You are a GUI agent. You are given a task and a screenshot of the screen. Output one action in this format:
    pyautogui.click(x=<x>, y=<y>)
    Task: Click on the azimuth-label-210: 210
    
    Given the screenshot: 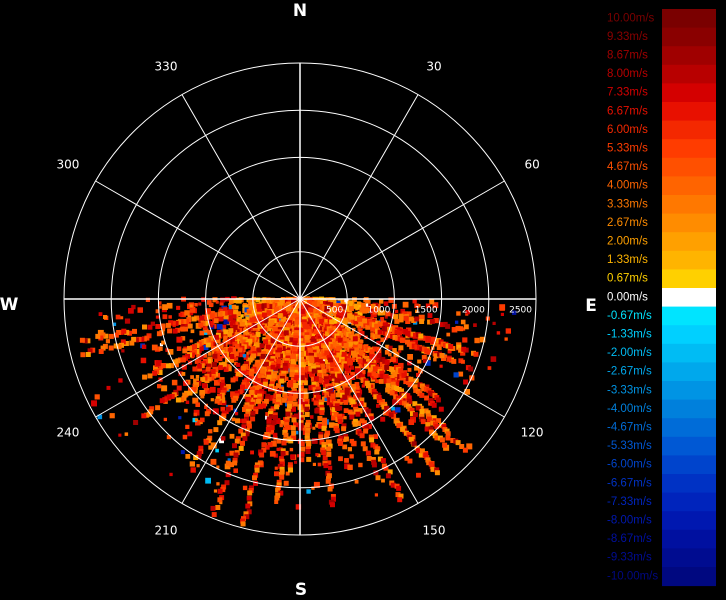 What is the action you would take?
    pyautogui.click(x=166, y=531)
    